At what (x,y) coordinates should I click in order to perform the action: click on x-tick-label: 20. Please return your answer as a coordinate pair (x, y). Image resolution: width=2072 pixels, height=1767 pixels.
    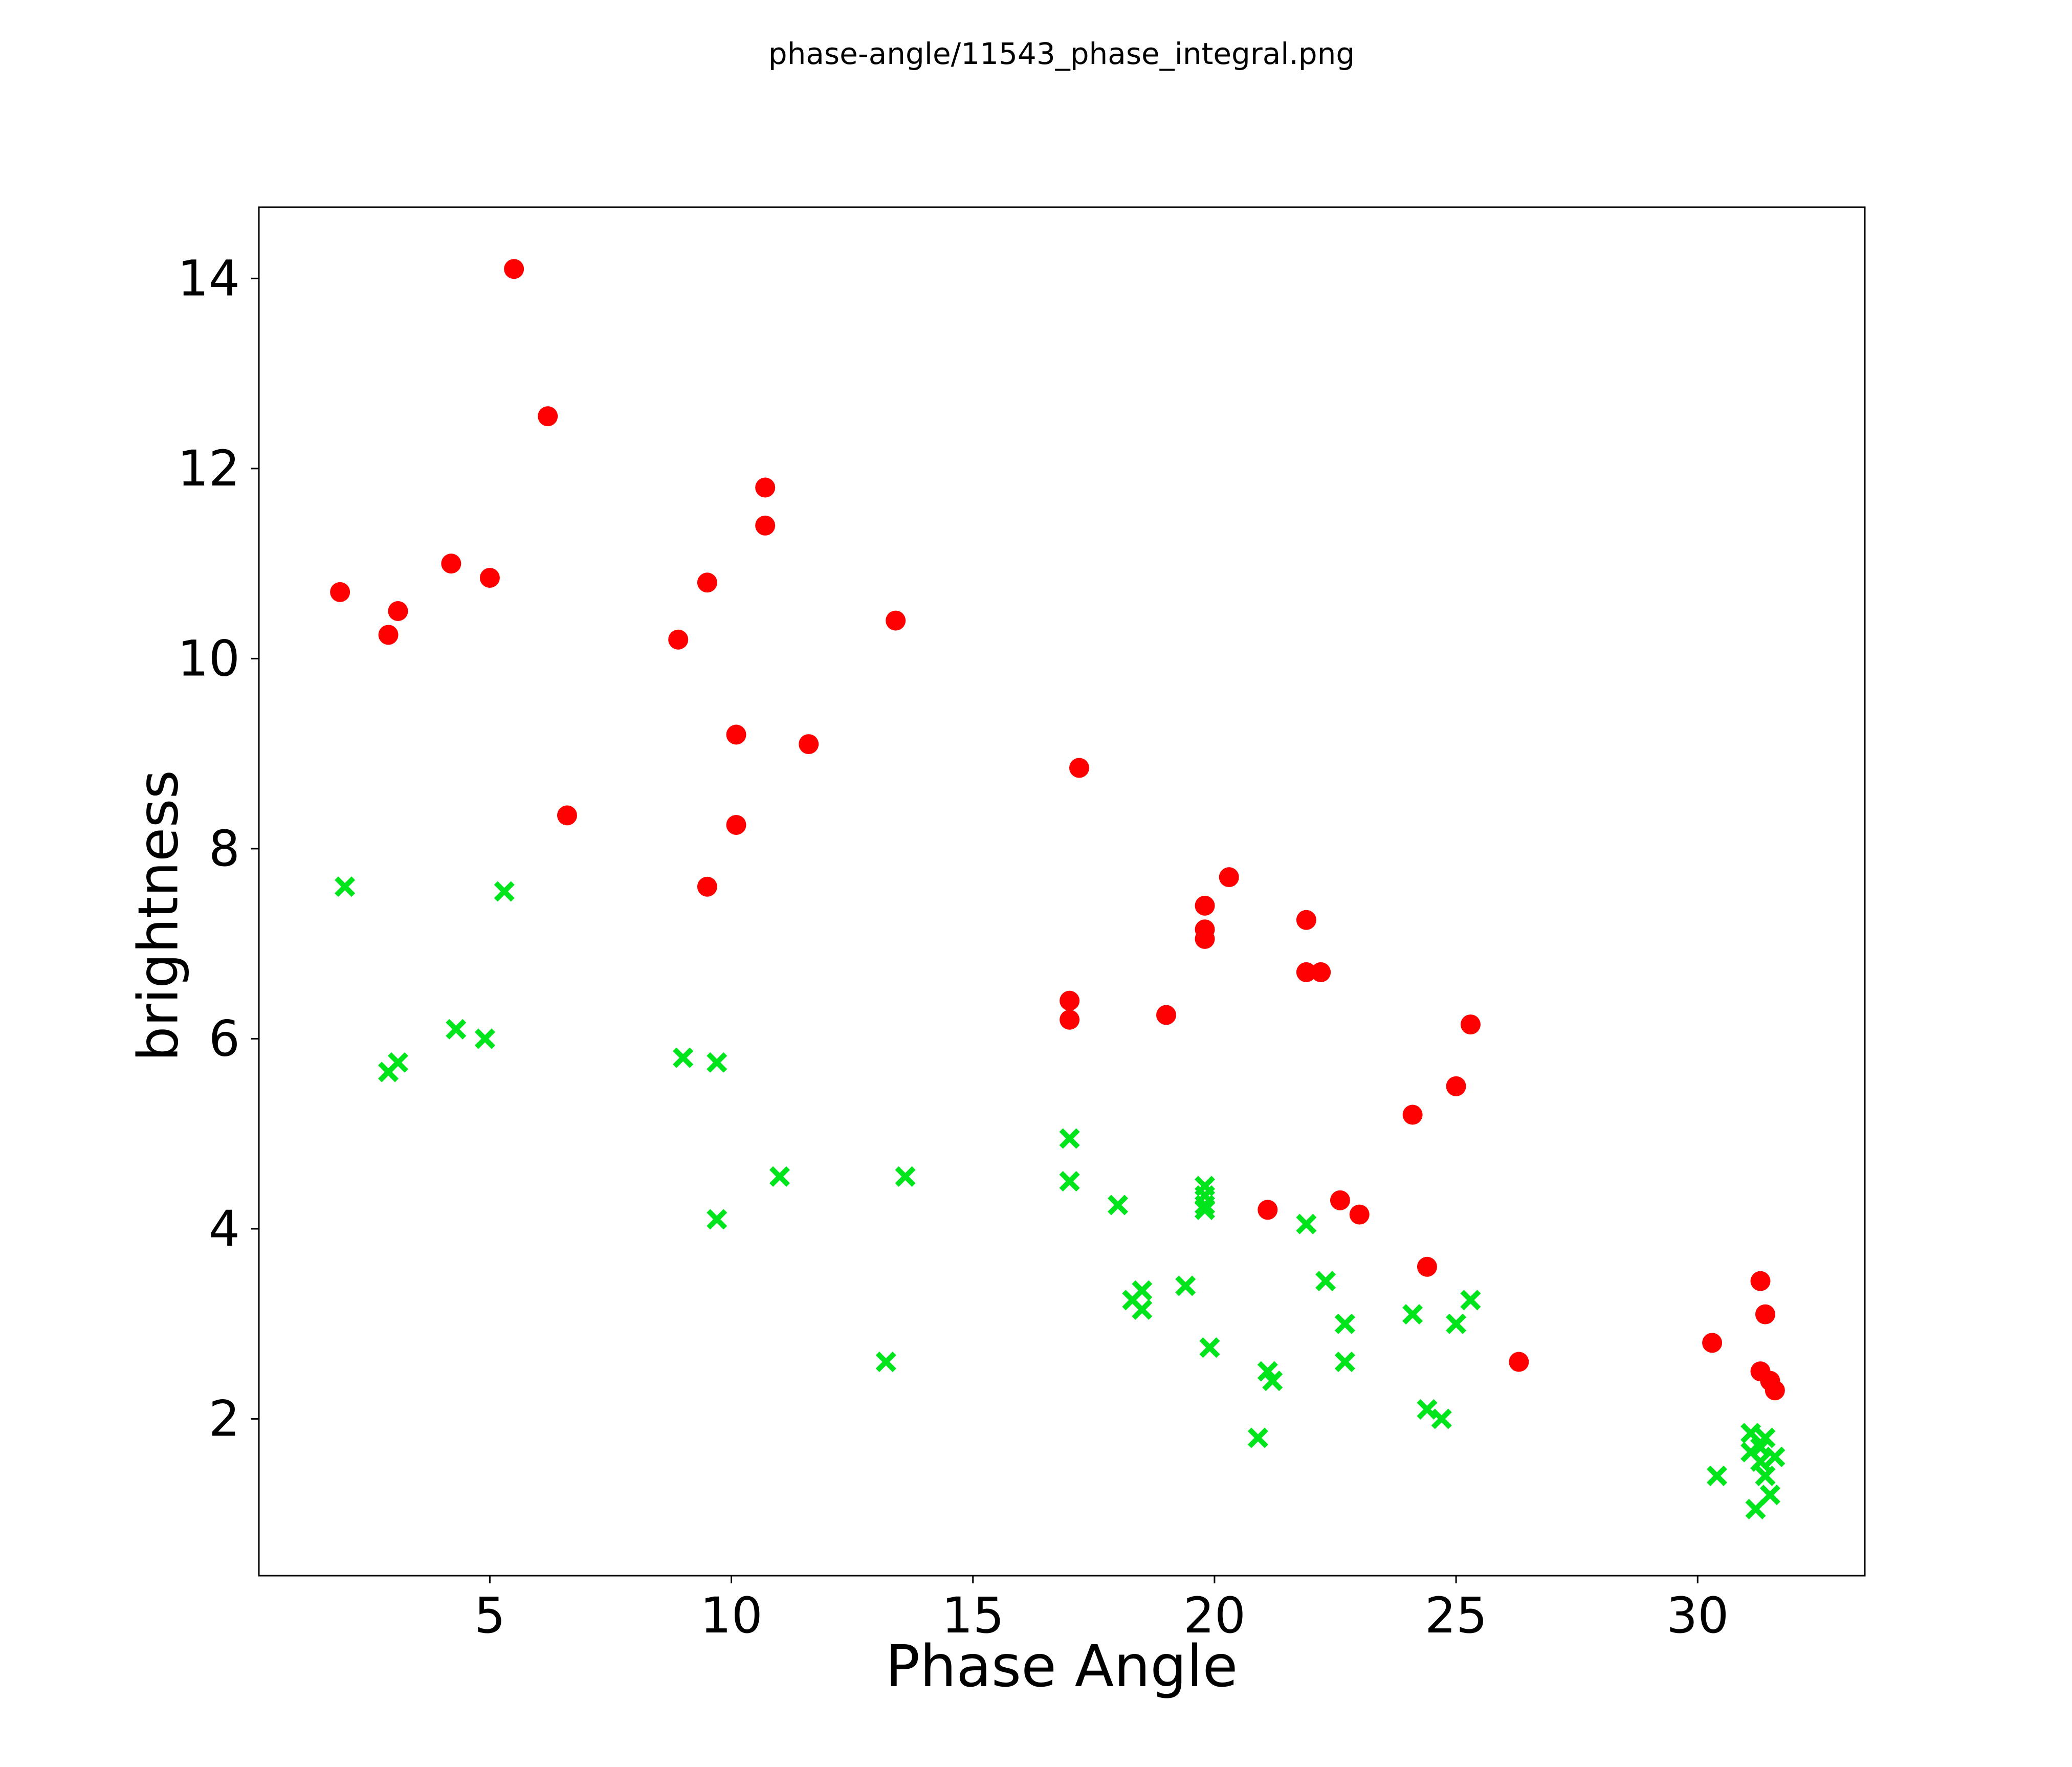
    Looking at the image, I should click on (1214, 1615).